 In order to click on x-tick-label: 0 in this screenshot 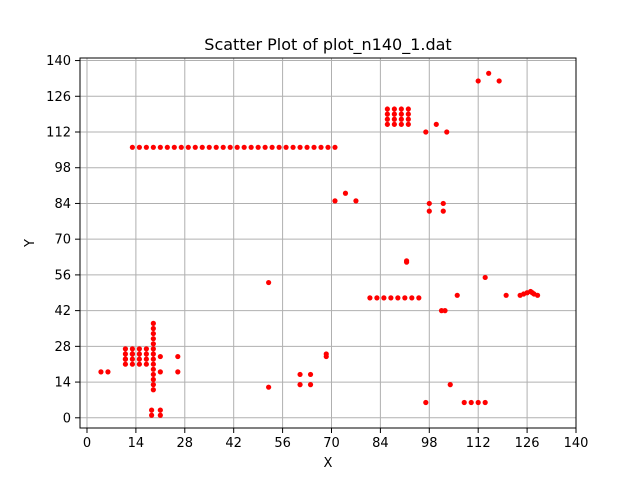, I will do `click(87, 443)`.